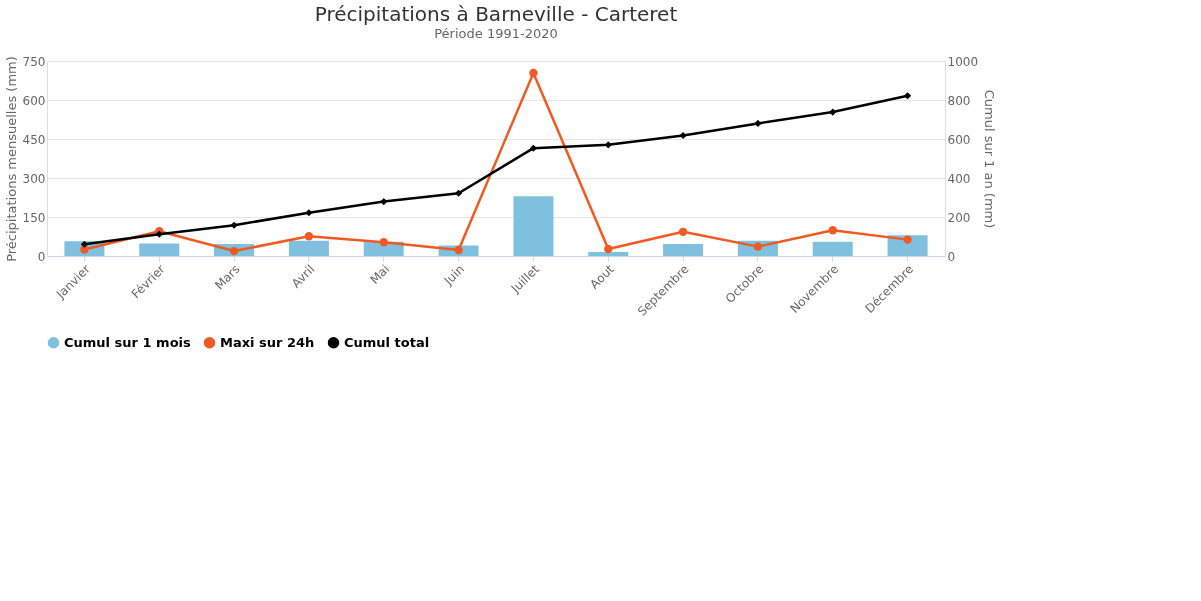 The width and height of the screenshot is (1201, 601). I want to click on y2-tick-label: 0, so click(951, 256).